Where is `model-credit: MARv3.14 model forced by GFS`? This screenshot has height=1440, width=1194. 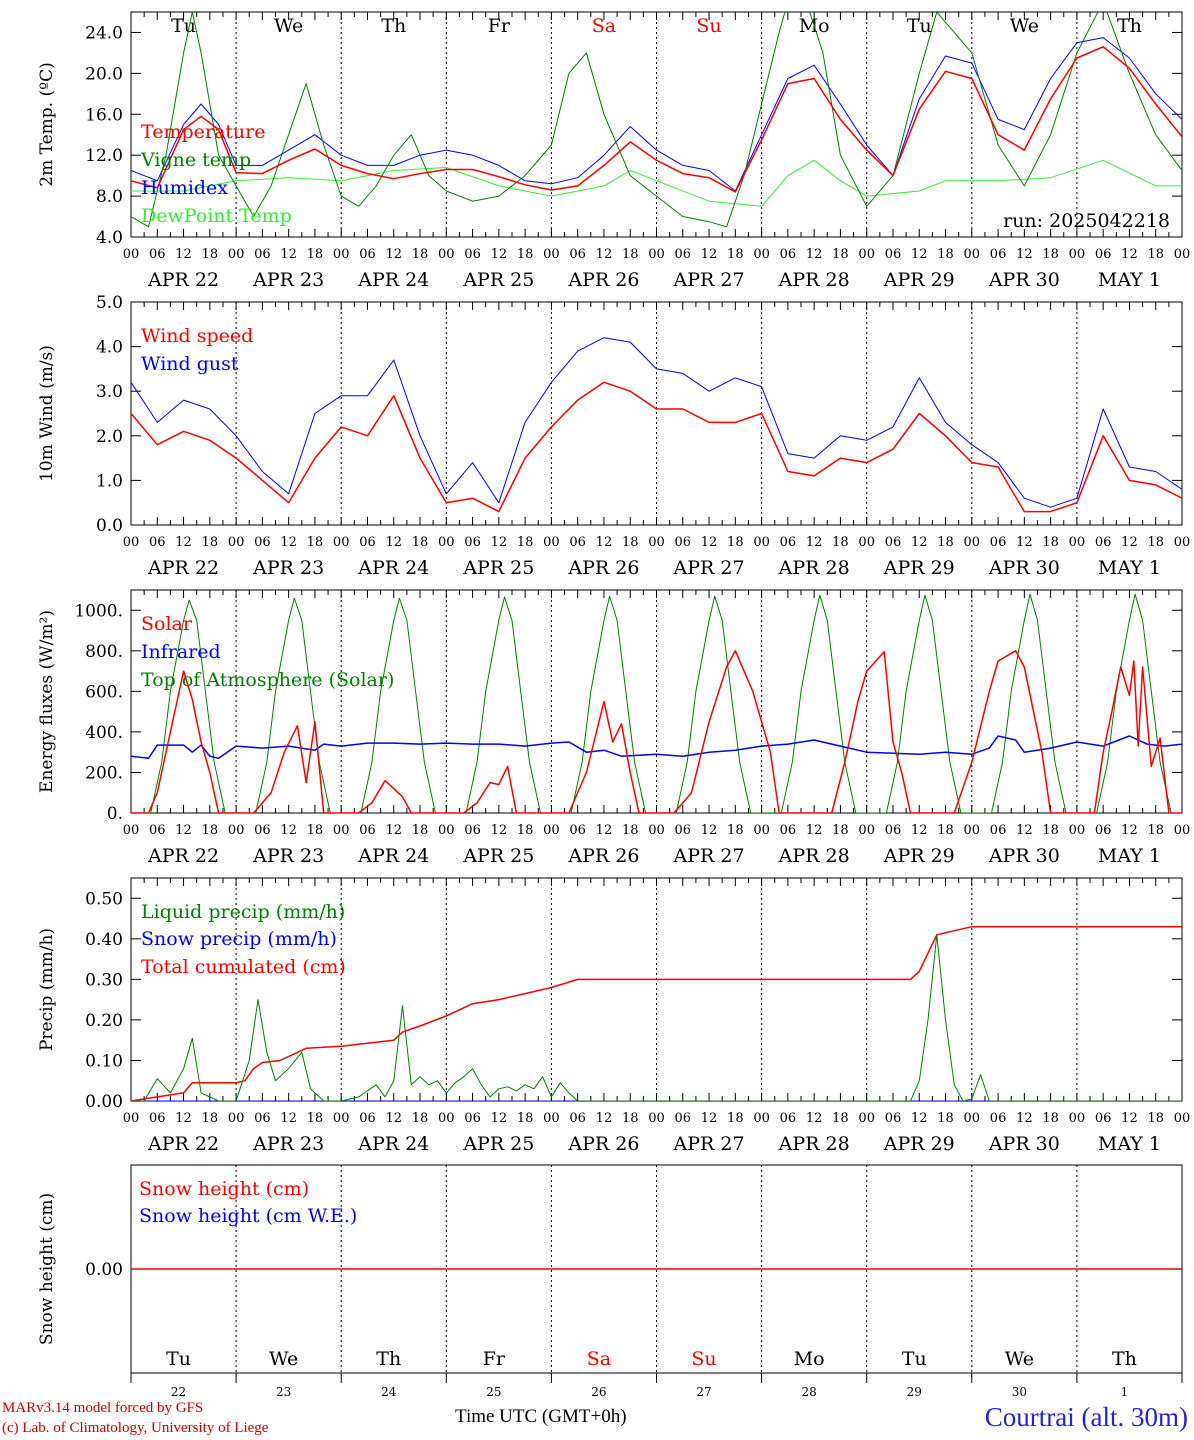 model-credit: MARv3.14 model forced by GFS is located at coordinates (103, 1408).